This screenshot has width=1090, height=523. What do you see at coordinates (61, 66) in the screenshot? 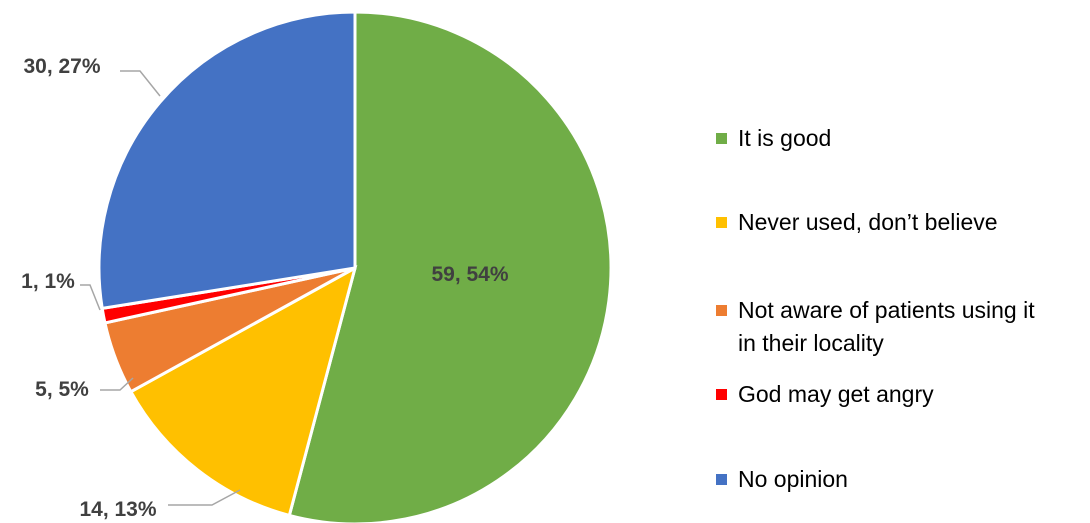
I see `data-label-no-opinion: 30, 27%` at bounding box center [61, 66].